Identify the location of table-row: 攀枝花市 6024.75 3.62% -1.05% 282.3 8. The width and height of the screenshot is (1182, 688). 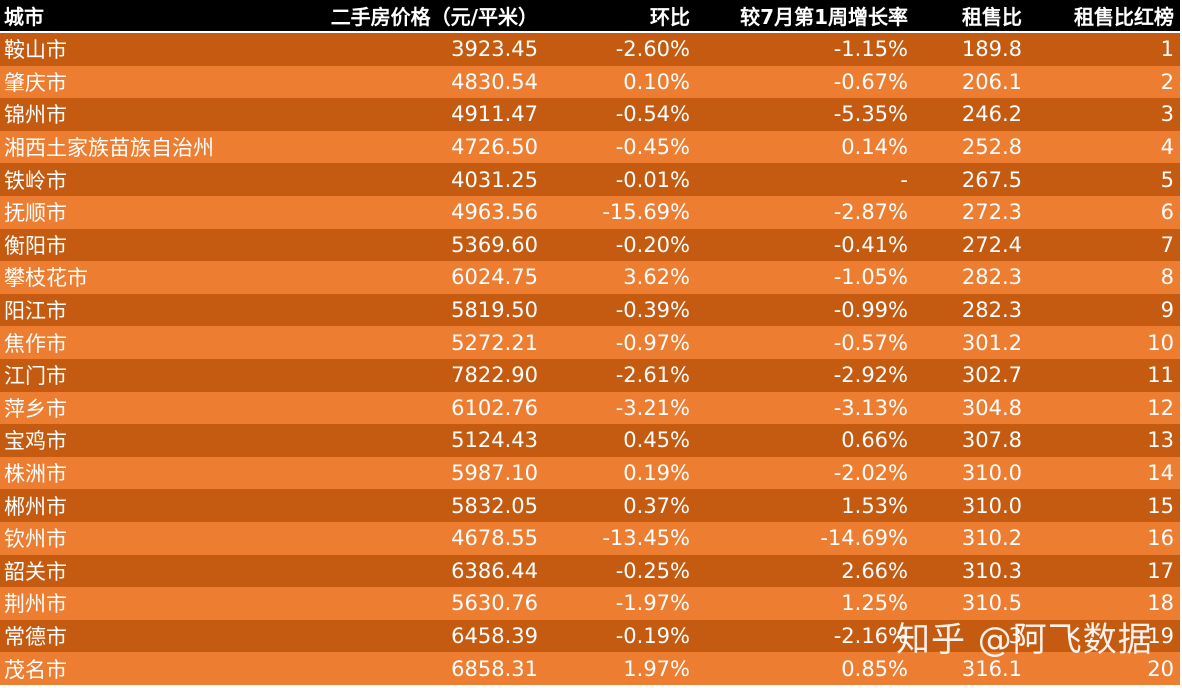
(590, 277).